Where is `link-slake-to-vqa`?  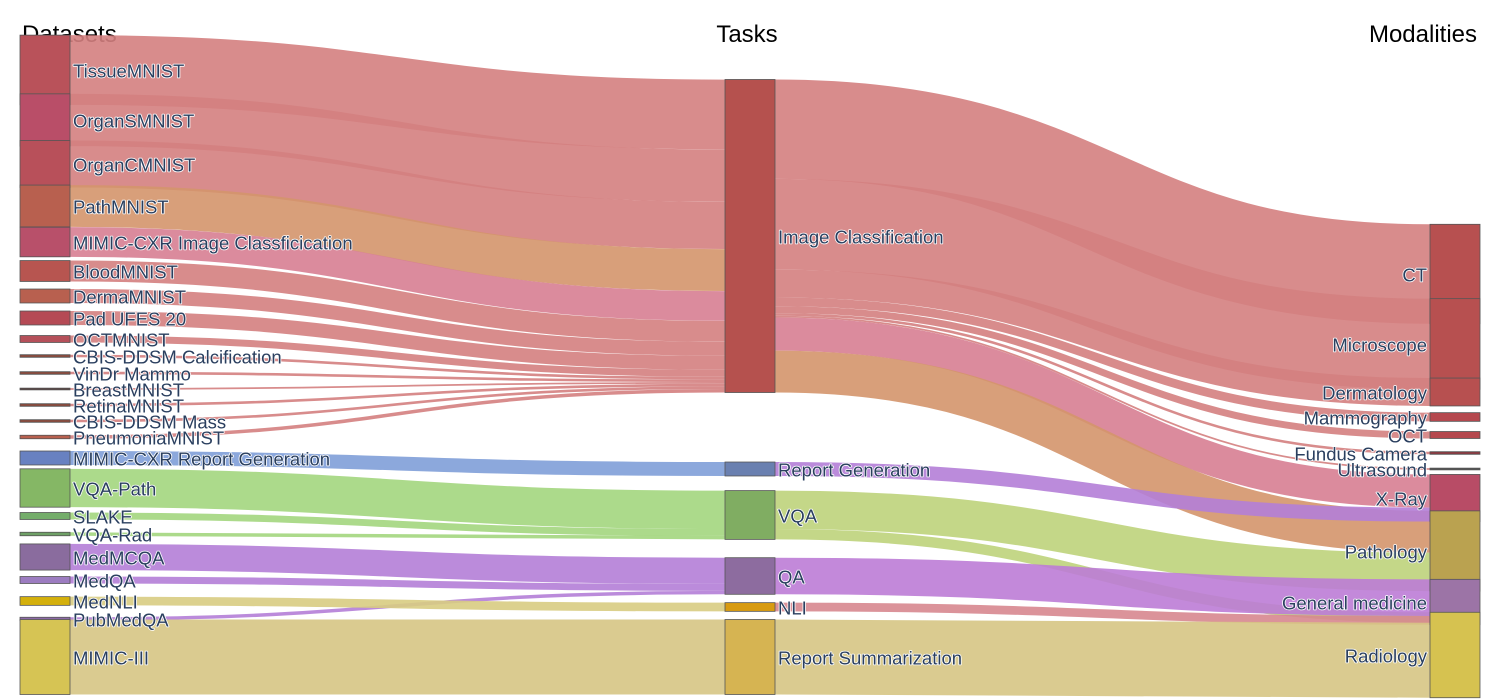 link-slake-to-vqa is located at coordinates (397, 524).